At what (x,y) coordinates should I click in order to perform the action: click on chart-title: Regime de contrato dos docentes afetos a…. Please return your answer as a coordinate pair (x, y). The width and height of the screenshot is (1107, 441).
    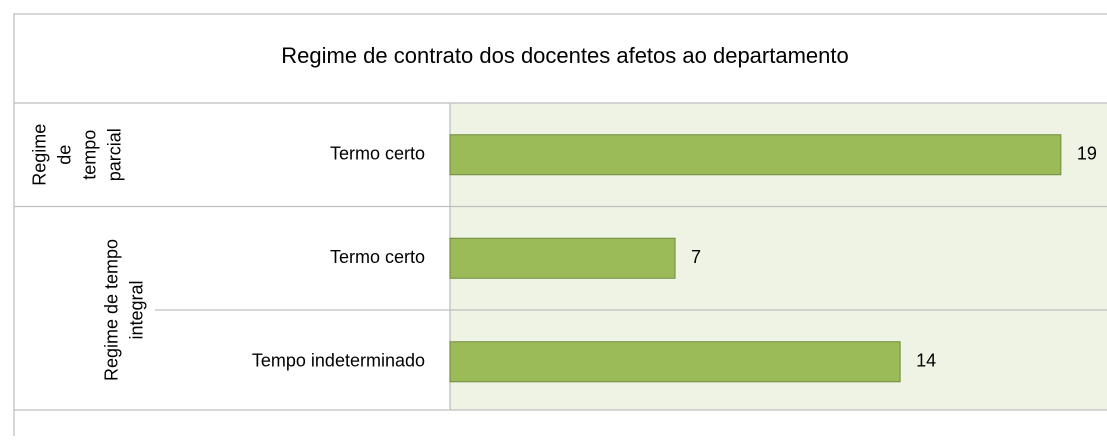
    Looking at the image, I should click on (564, 55).